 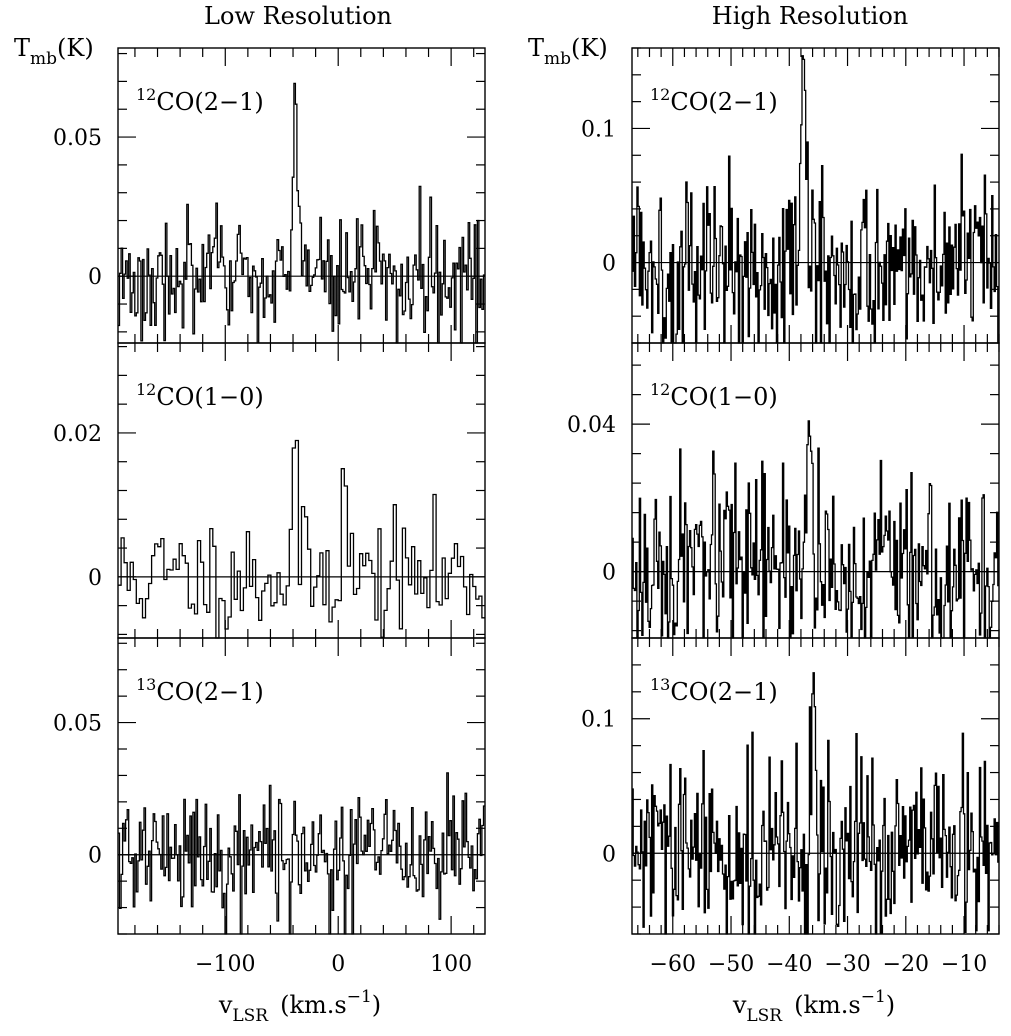 I want to click on left-y-axis-label: Tmb(K), so click(x=54, y=51).